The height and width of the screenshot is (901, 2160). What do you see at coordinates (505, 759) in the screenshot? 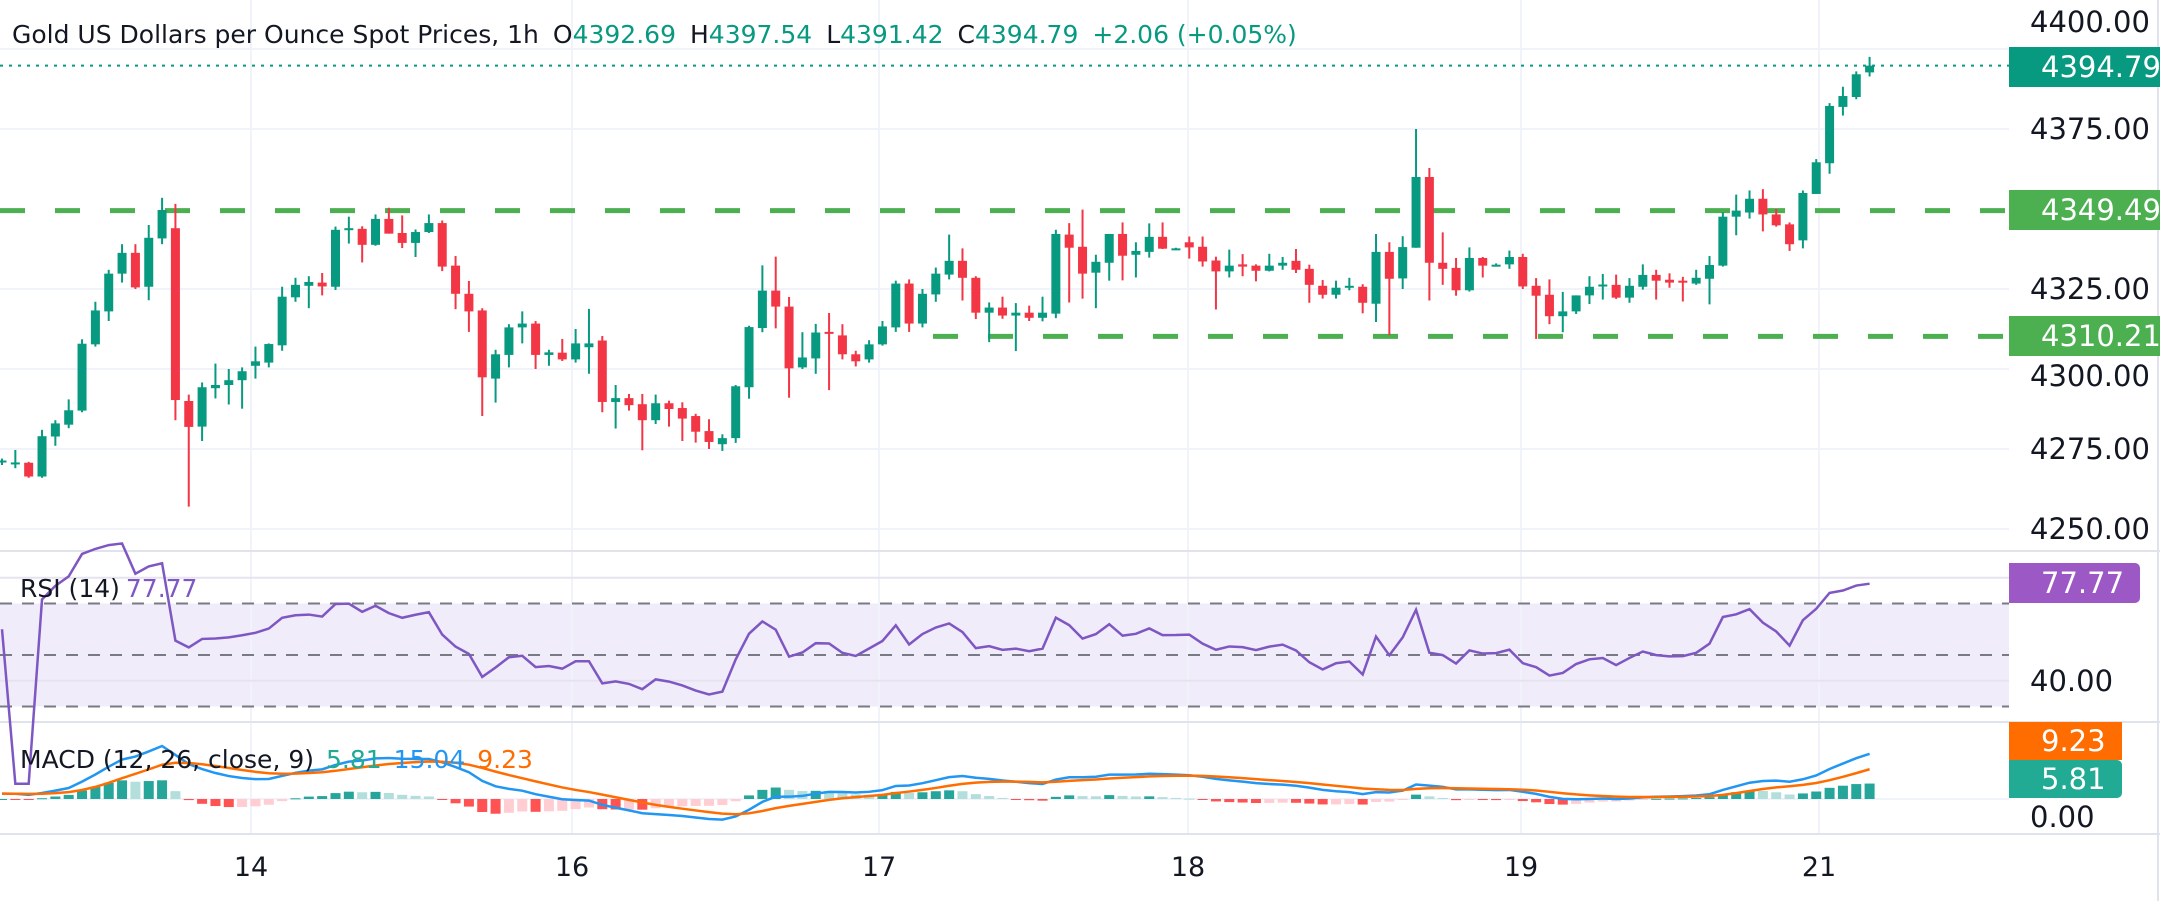
I see `macd-signal-value: 9.23` at bounding box center [505, 759].